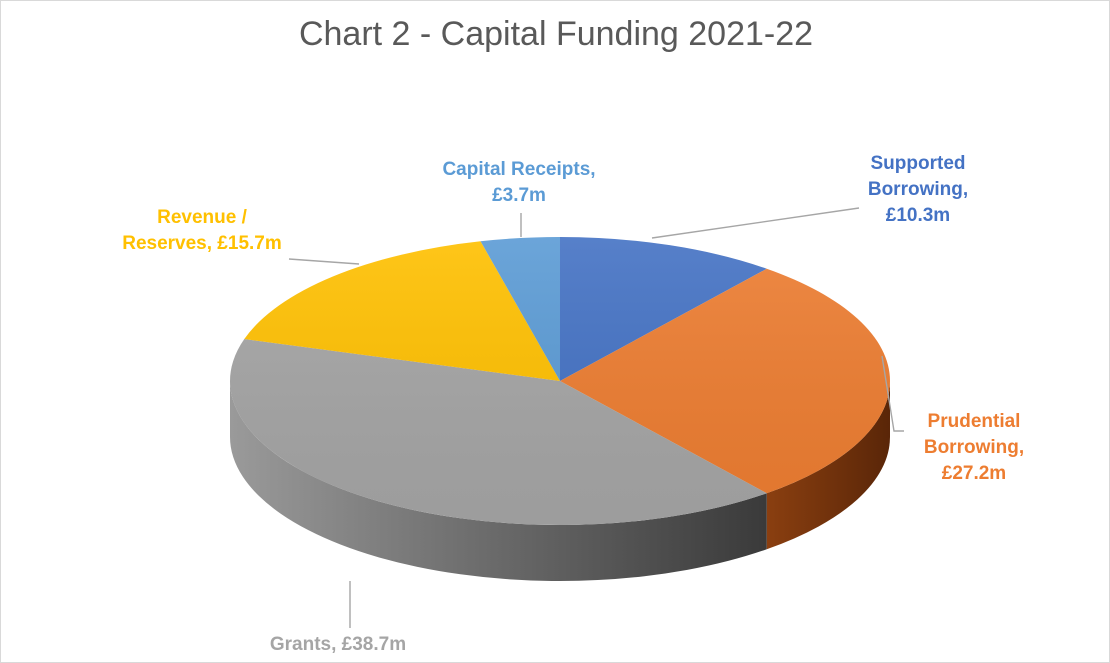 The image size is (1110, 663). Describe the element at coordinates (202, 231) in the screenshot. I see `data-label-revenue-reserves: Revenue / Reserves, £15.7m` at that location.